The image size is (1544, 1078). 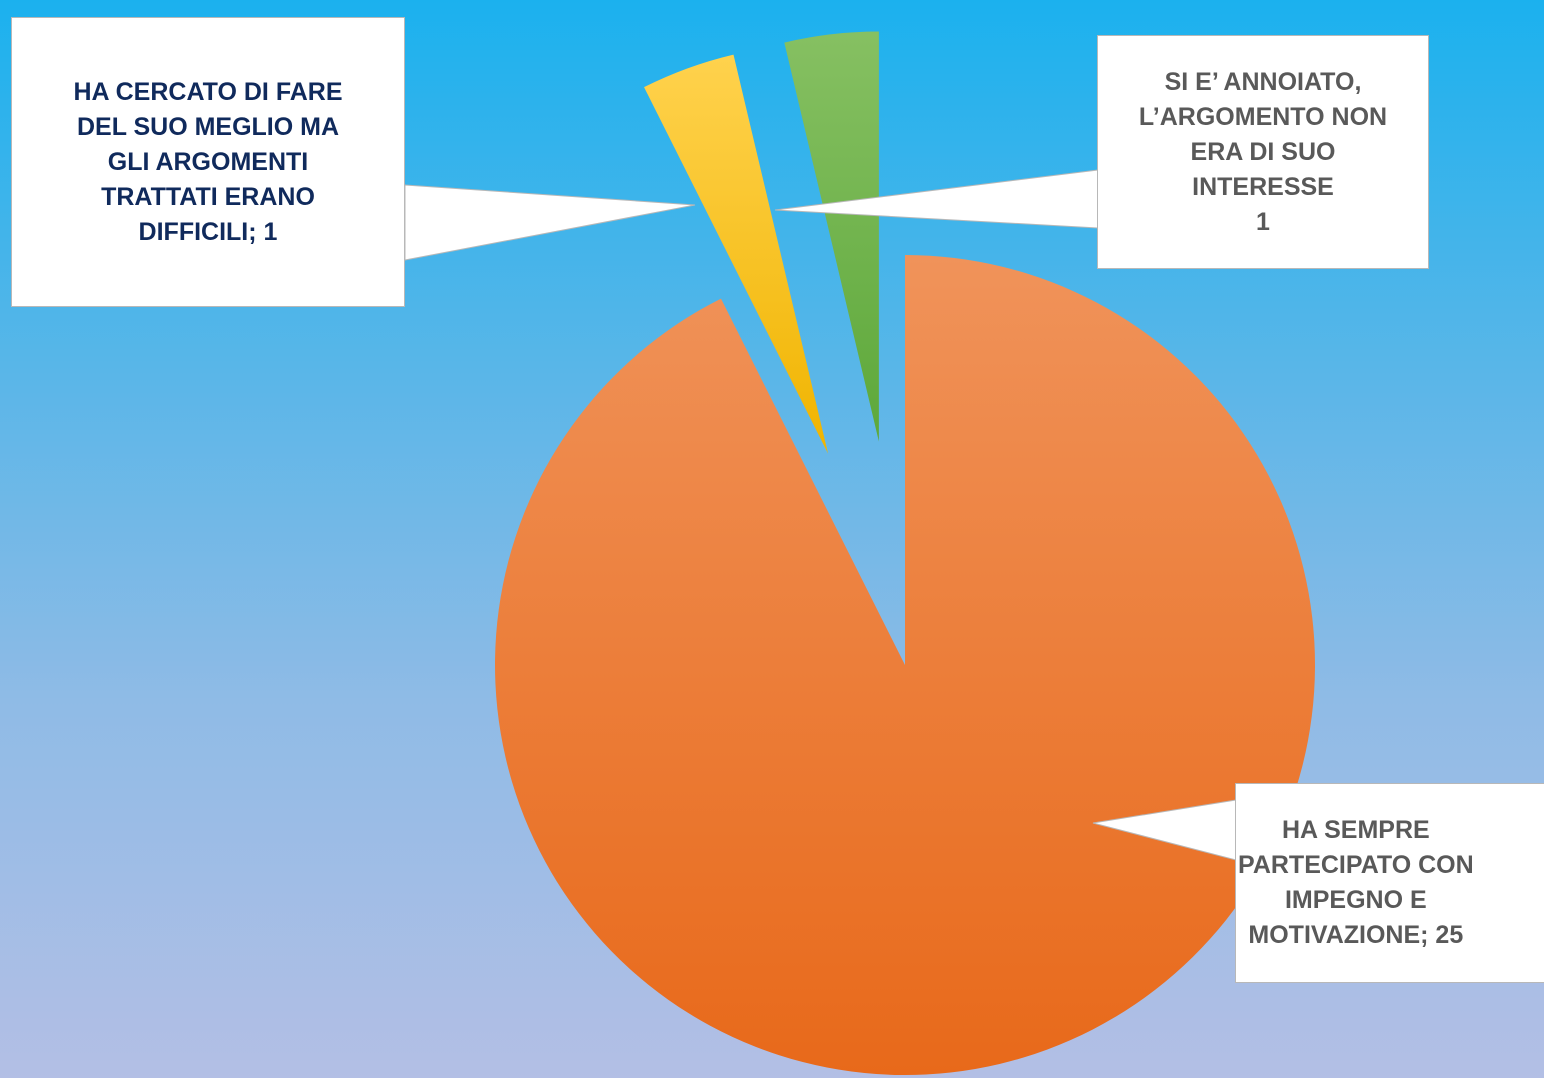 What do you see at coordinates (736, 254) in the screenshot?
I see `slice-difficili` at bounding box center [736, 254].